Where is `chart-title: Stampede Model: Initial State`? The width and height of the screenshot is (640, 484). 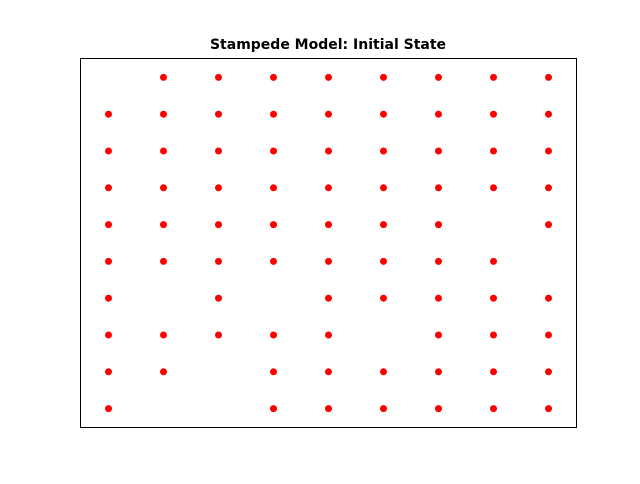 chart-title: Stampede Model: Initial State is located at coordinates (328, 45).